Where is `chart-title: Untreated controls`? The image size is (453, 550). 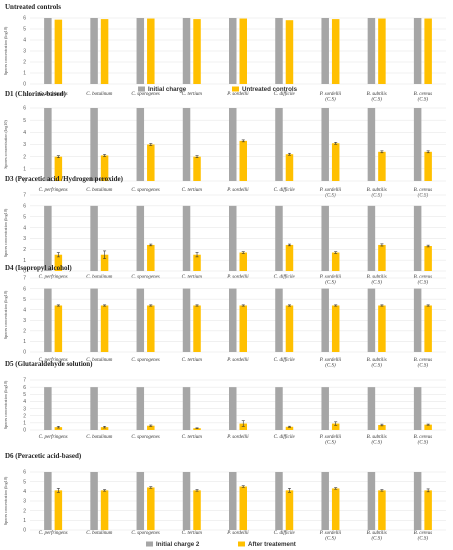 chart-title: Untreated controls is located at coordinates (33, 7).